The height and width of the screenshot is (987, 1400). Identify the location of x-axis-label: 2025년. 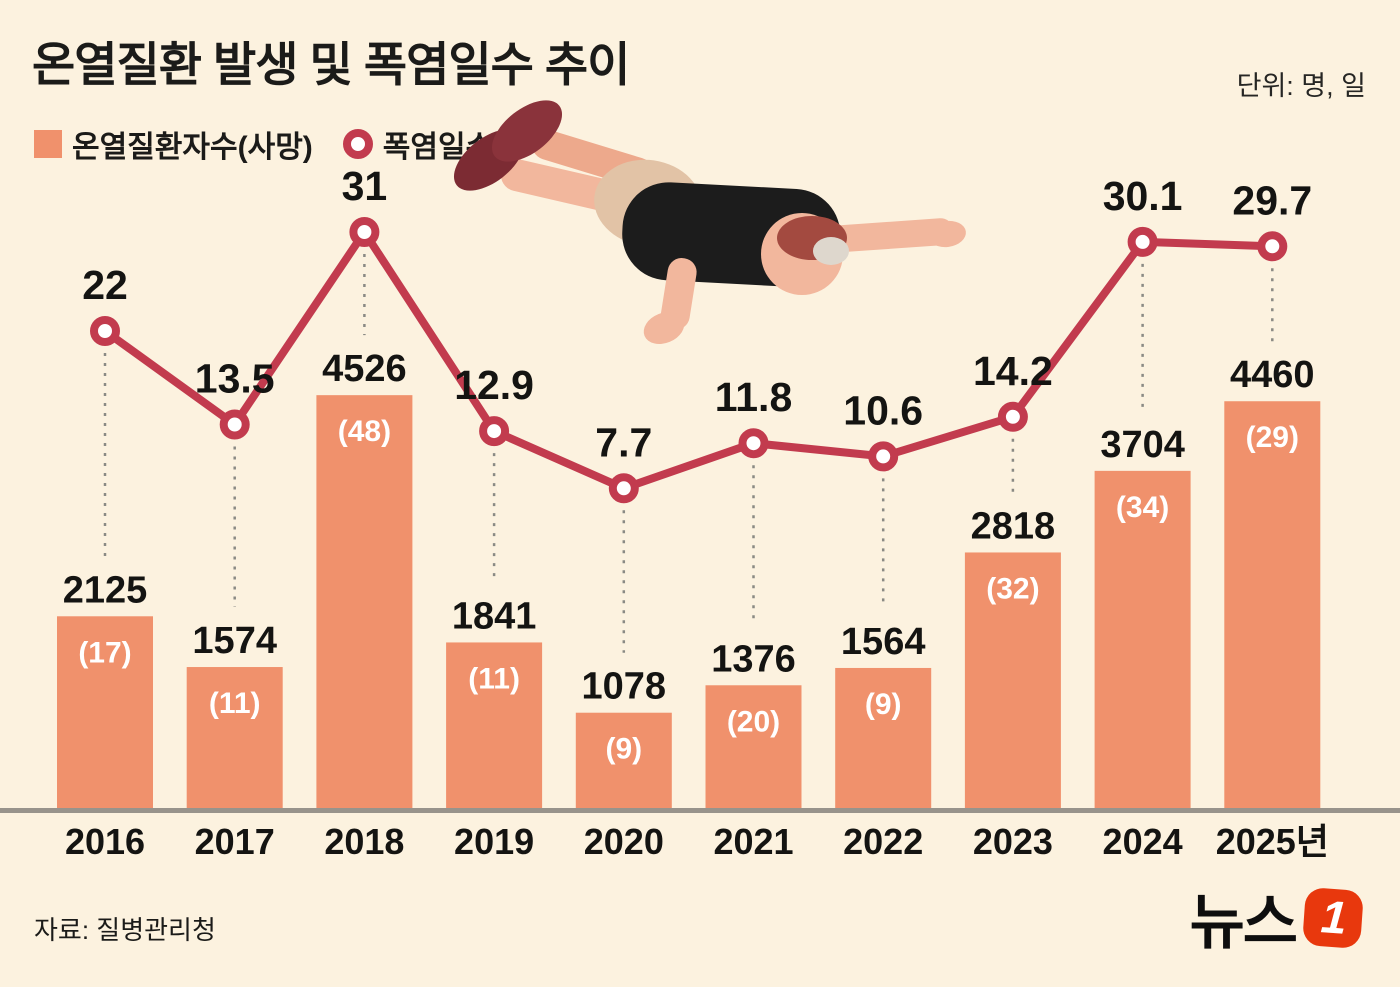
(1272, 841).